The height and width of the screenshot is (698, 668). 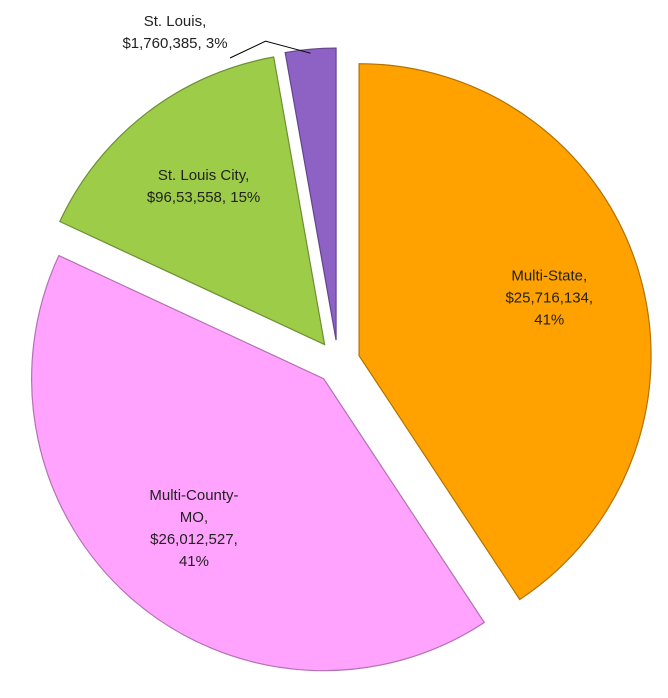 What do you see at coordinates (193, 495) in the screenshot?
I see `label-line: Multi-County-` at bounding box center [193, 495].